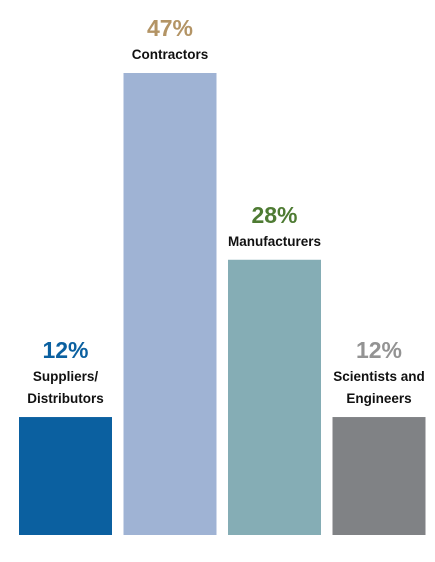 Image resolution: width=435 pixels, height=562 pixels. Describe the element at coordinates (170, 54) in the screenshot. I see `category-label-1-line-0: Contractors` at that location.